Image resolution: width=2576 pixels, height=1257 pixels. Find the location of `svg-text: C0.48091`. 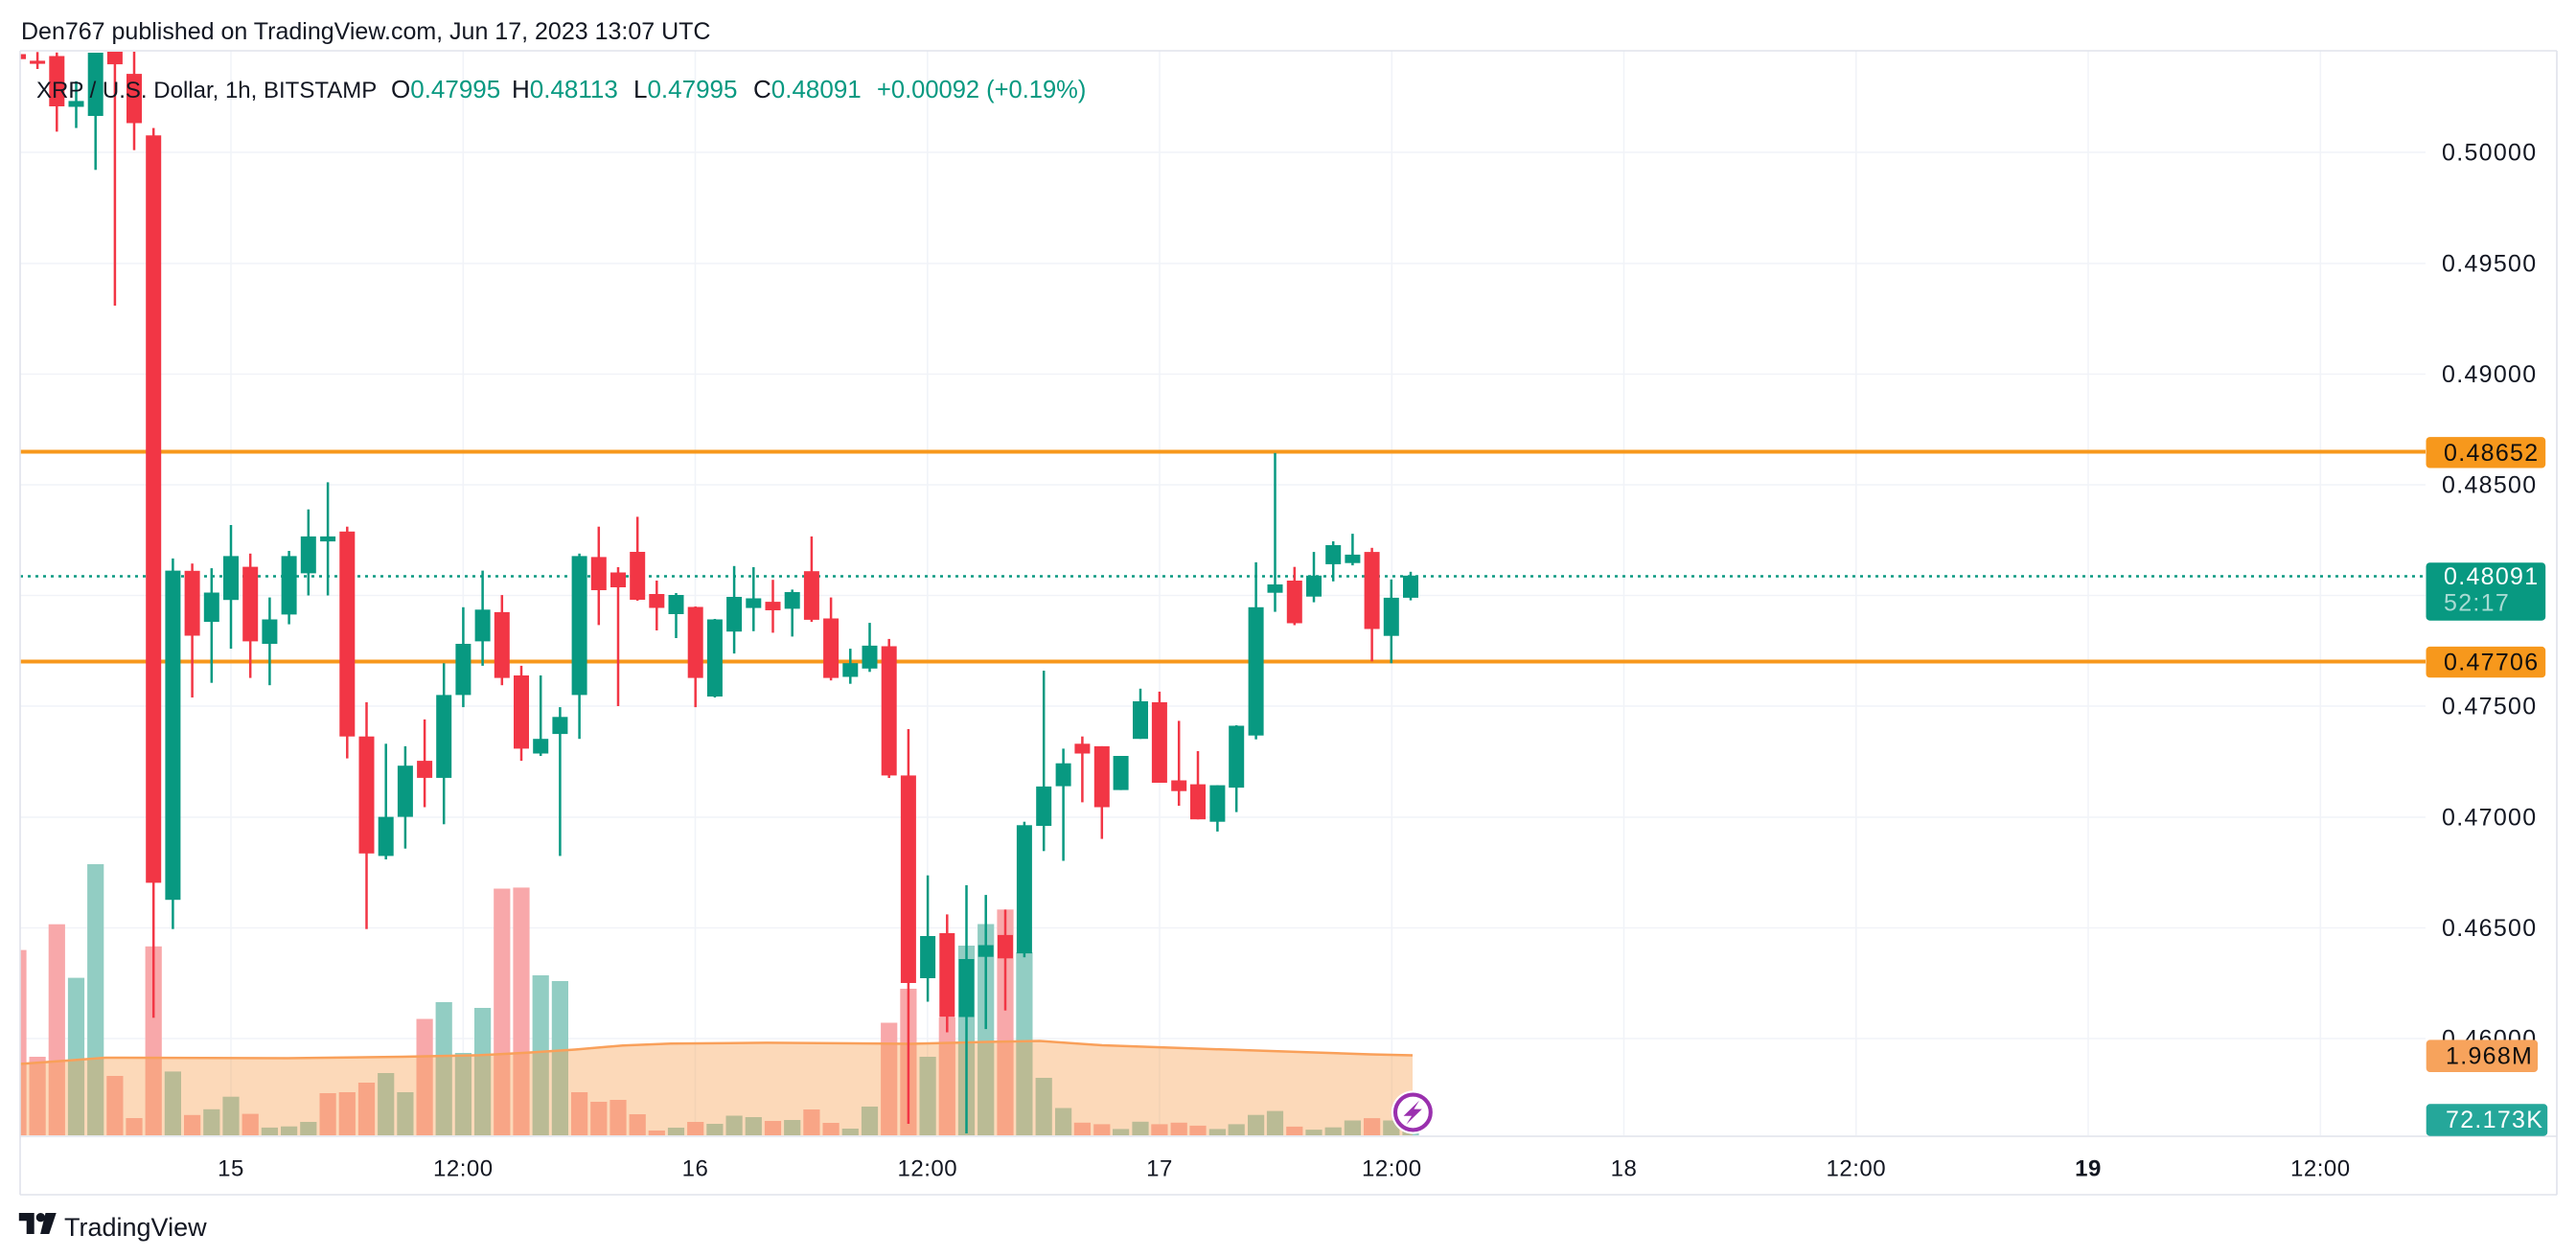

svg-text: C0.48091 is located at coordinates (807, 89).